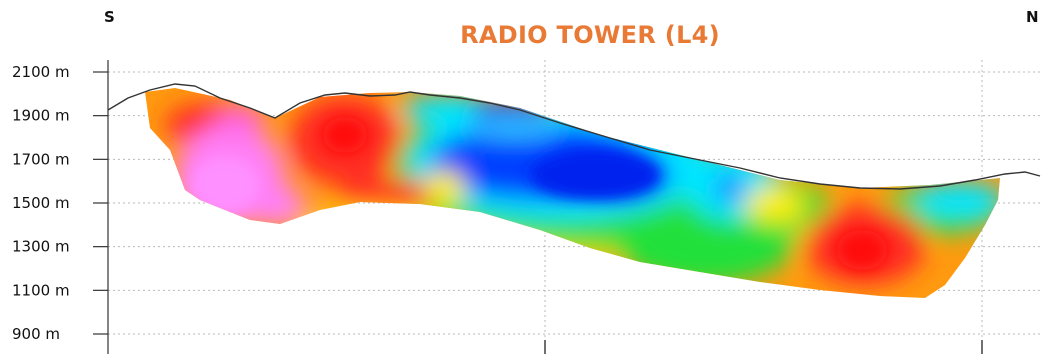  I want to click on y-tick-label-900: 900 m, so click(36, 334).